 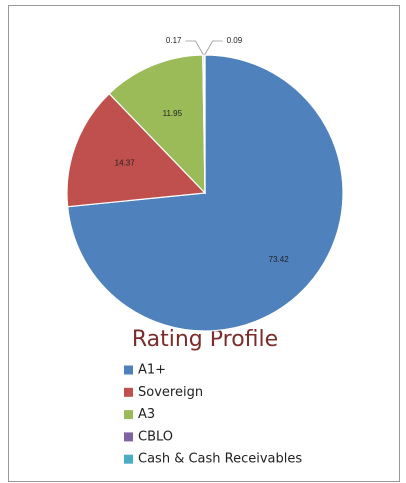 What do you see at coordinates (155, 436) in the screenshot?
I see `legend-label: CBLO` at bounding box center [155, 436].